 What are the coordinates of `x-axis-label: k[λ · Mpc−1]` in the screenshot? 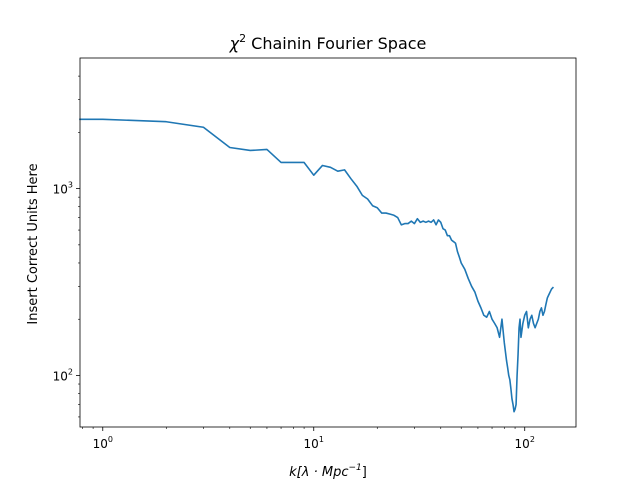 It's located at (328, 471).